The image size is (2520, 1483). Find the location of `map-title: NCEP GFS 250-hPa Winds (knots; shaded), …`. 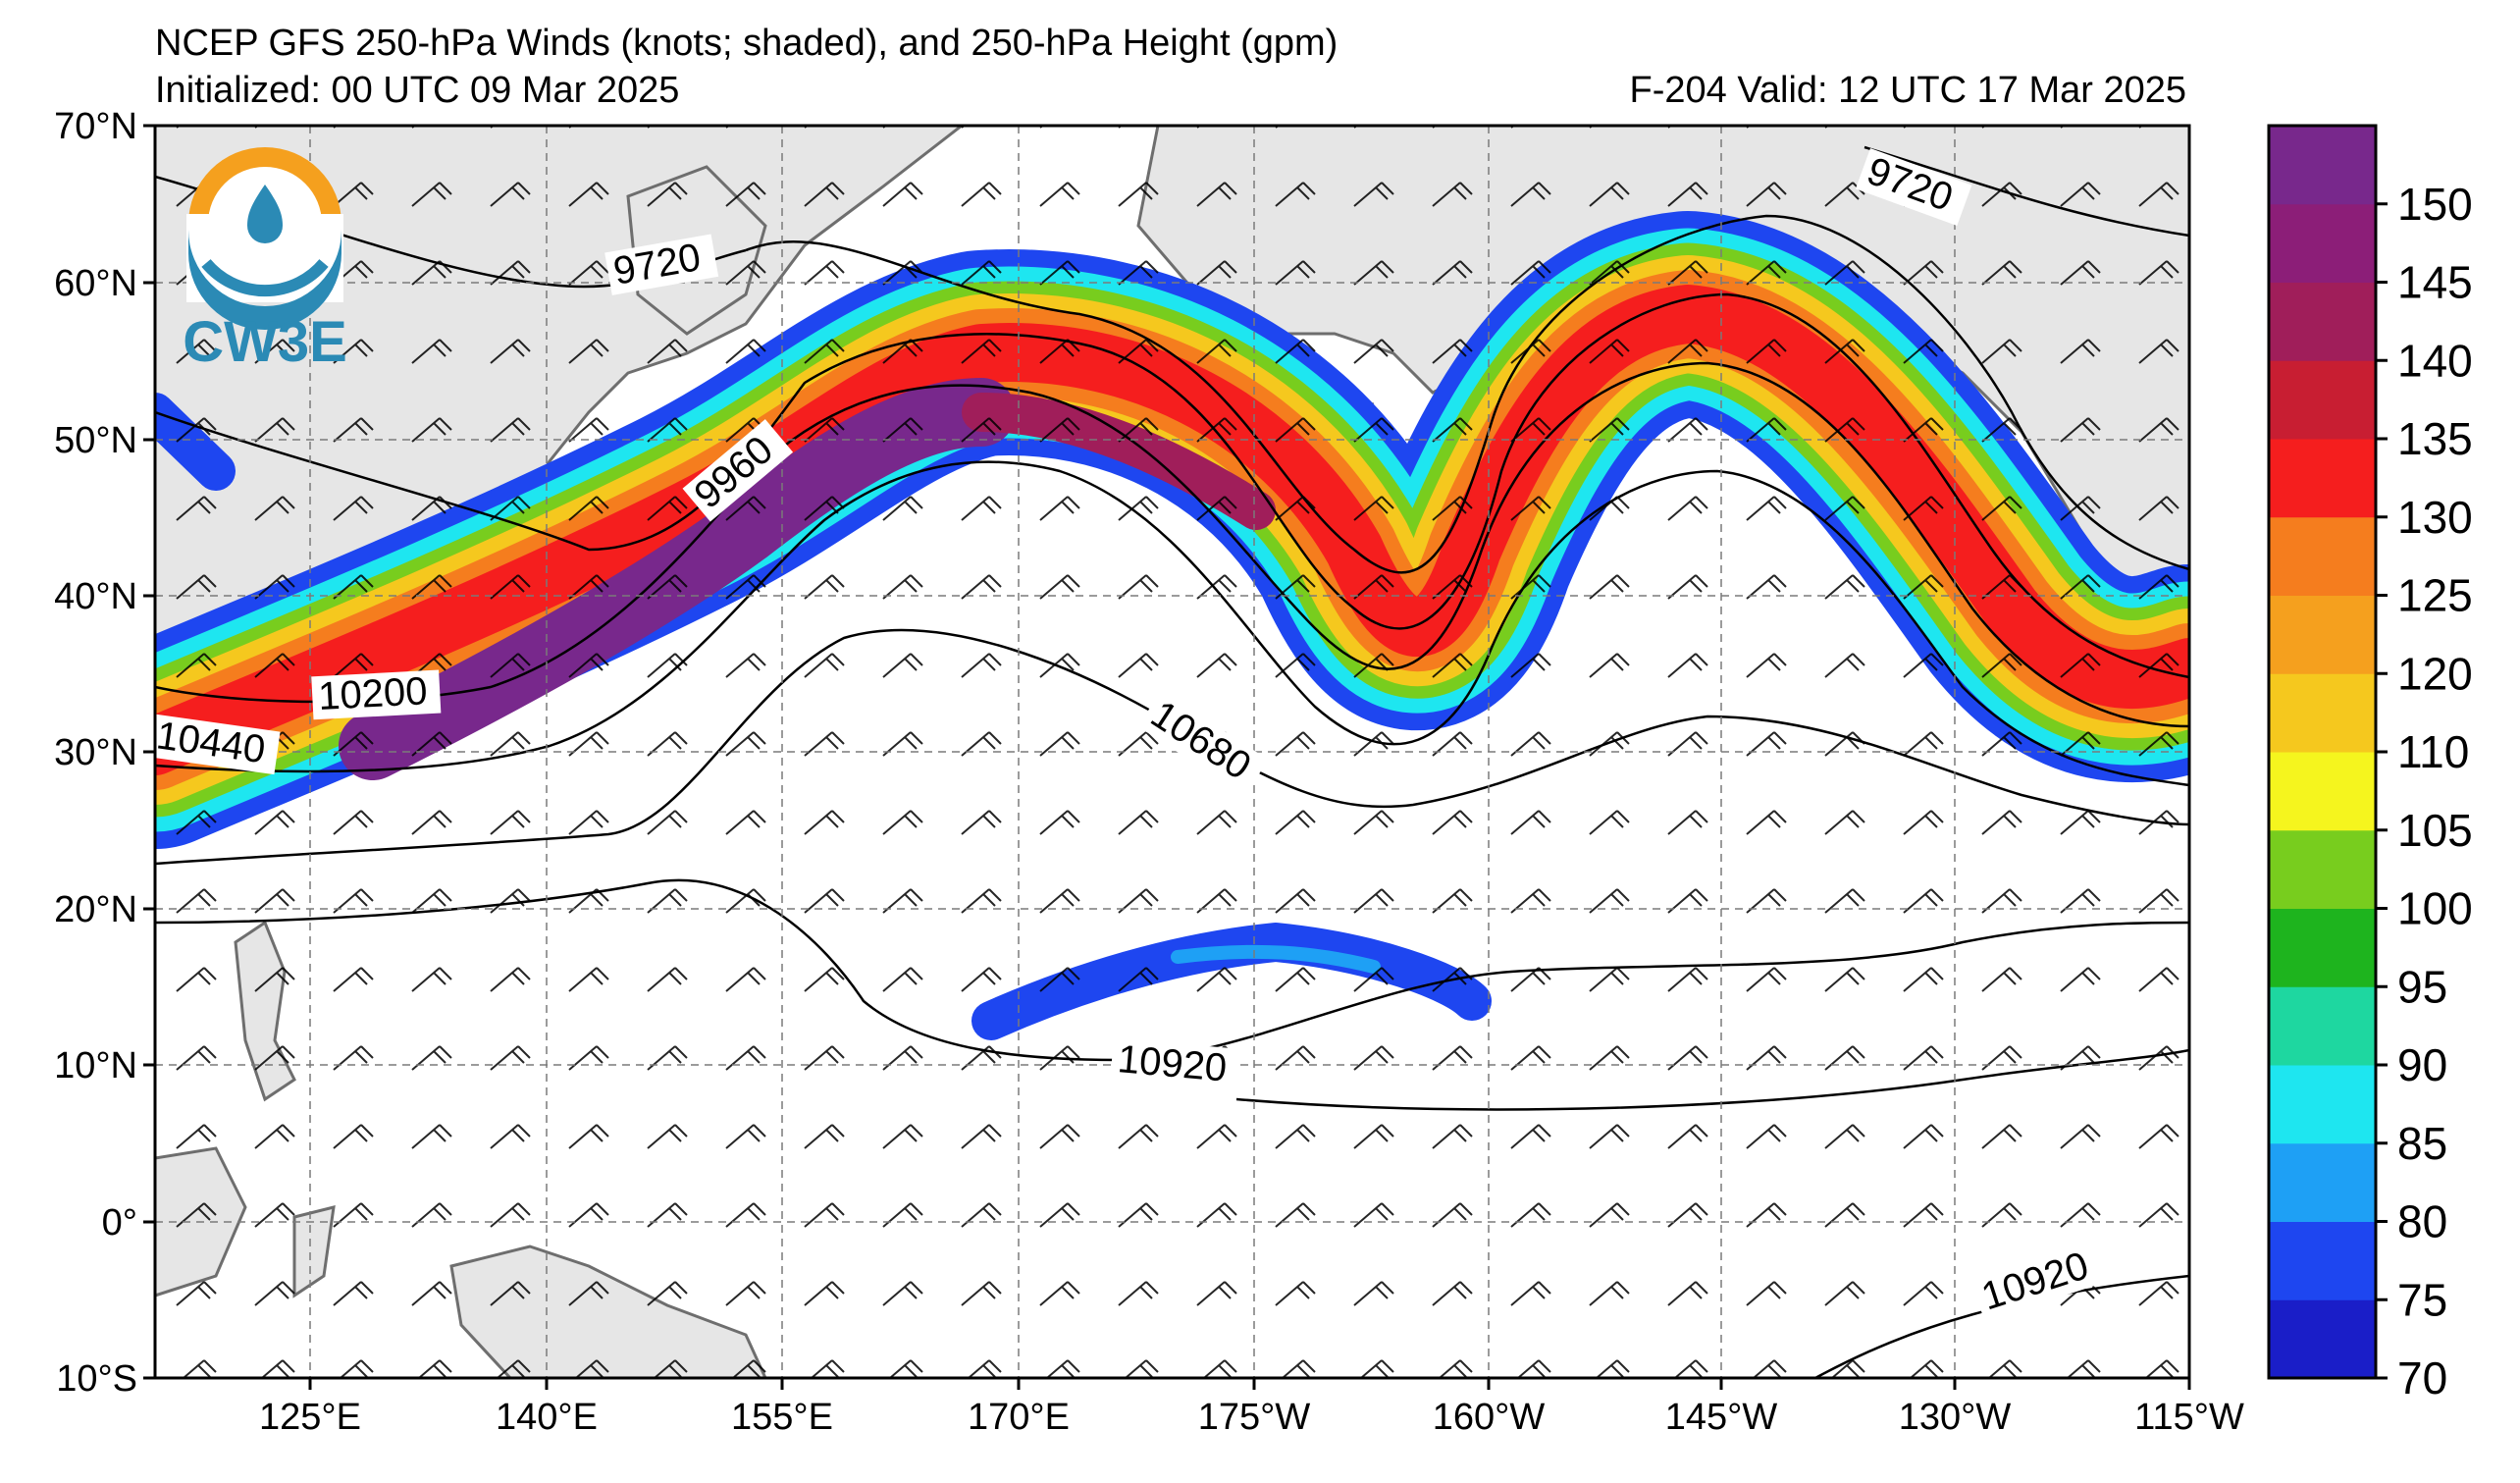

map-title: NCEP GFS 250-hPa Winds (knots; shaded), … is located at coordinates (747, 44).